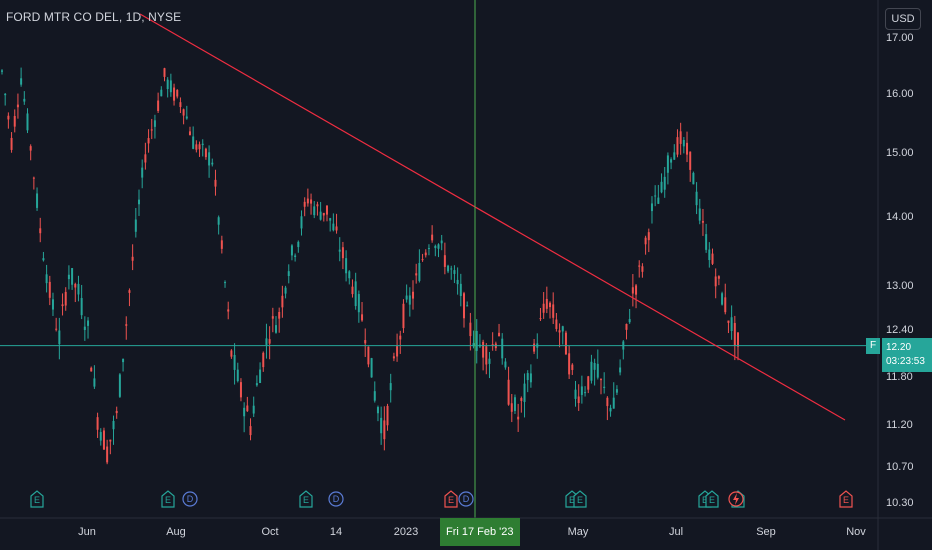  What do you see at coordinates (903, 19) in the screenshot?
I see `currency-button: USD` at bounding box center [903, 19].